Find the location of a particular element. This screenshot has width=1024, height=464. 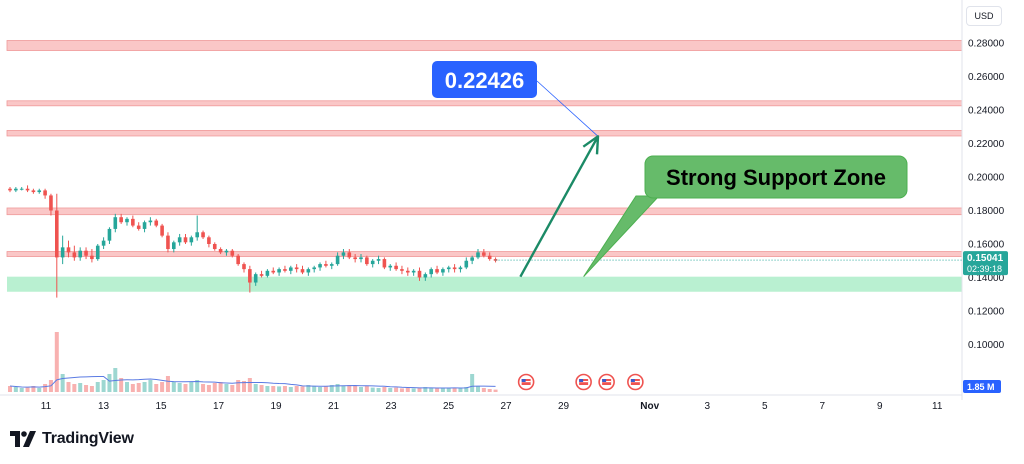

target-price-text: 0.22426 is located at coordinates (485, 80).